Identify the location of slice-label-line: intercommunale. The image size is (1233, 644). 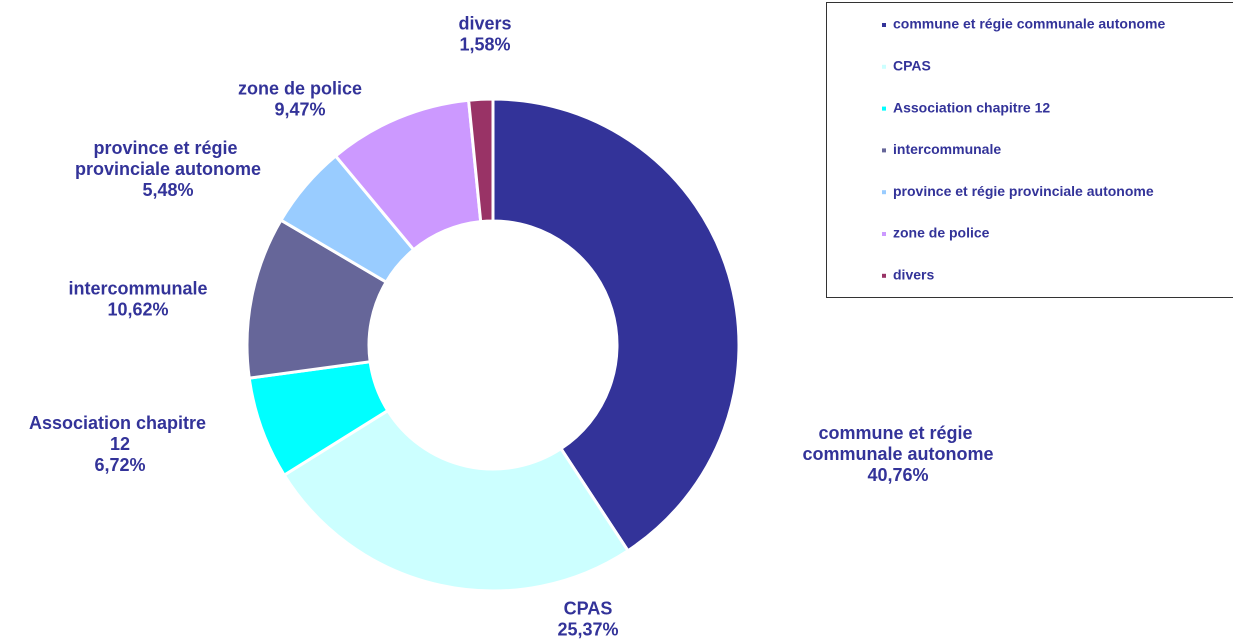
(137, 288).